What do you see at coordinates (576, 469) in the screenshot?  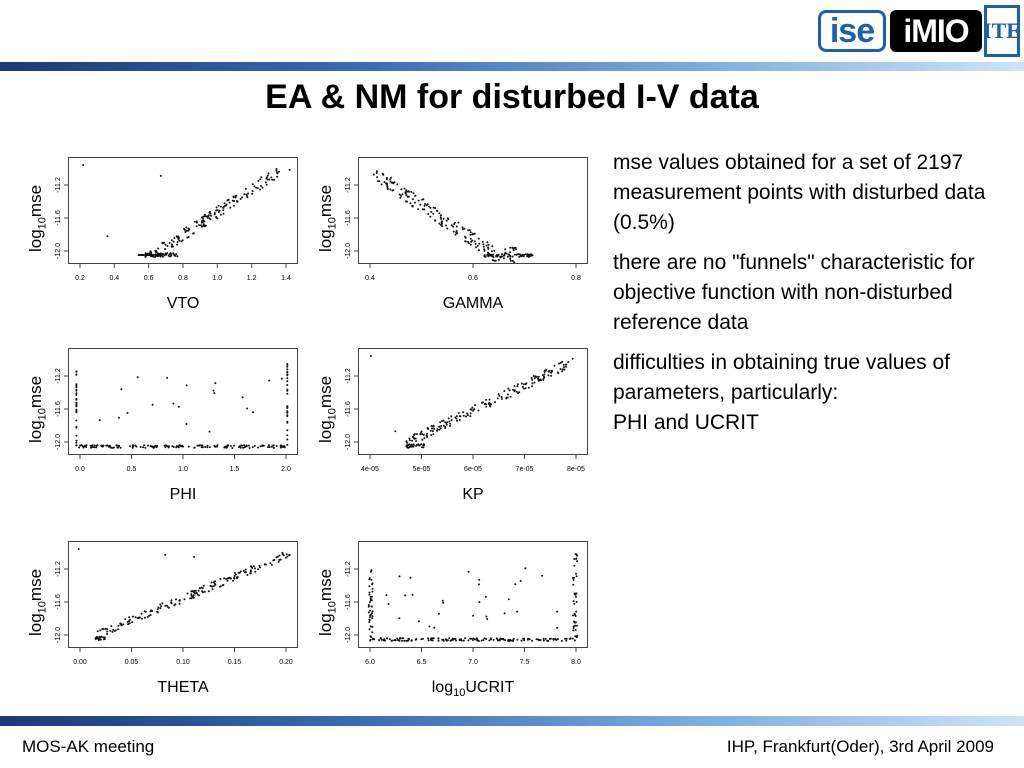 I see `x-tick-label: 8e-05` at bounding box center [576, 469].